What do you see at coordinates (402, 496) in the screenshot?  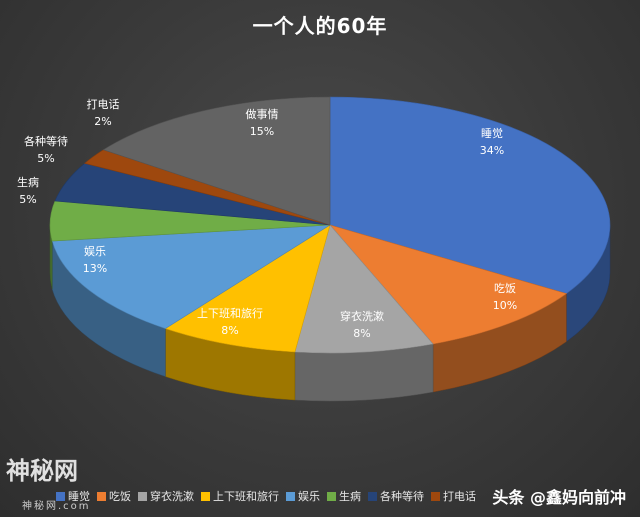 I see `legend-label: 各种等待` at bounding box center [402, 496].